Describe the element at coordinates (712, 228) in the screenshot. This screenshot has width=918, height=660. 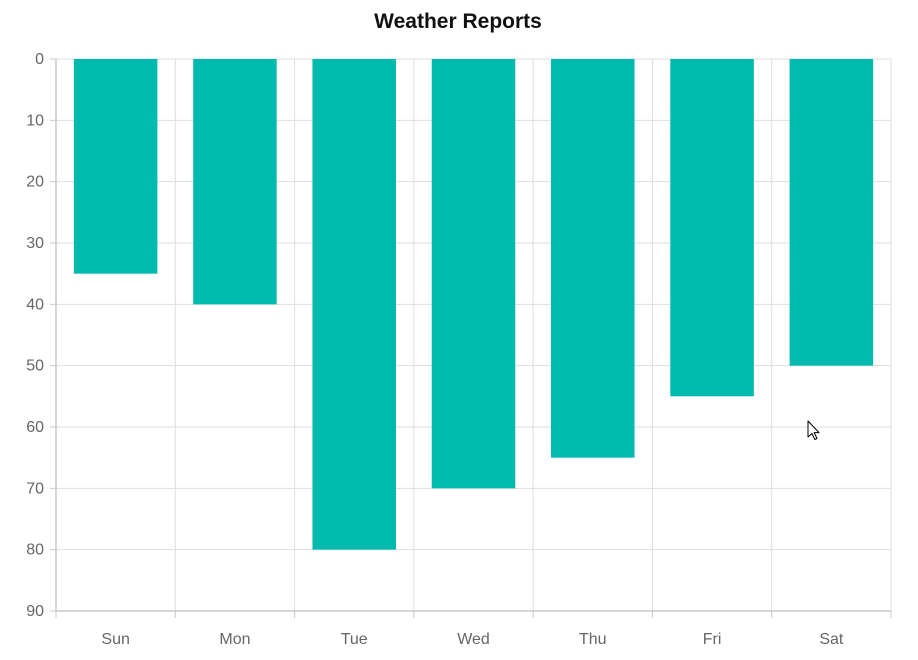
I see `bar-fri` at that location.